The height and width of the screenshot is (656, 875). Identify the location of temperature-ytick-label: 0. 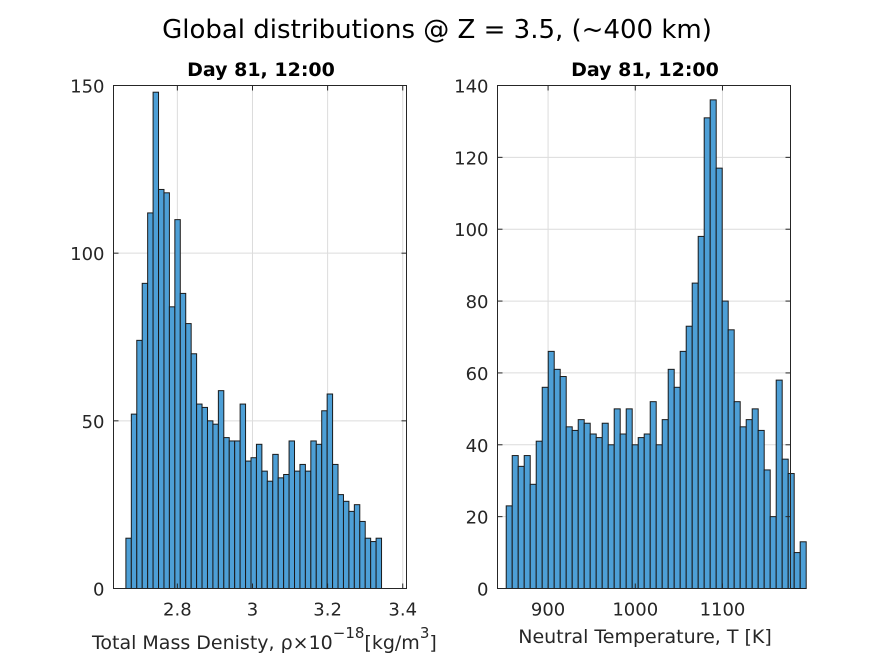
(482, 590).